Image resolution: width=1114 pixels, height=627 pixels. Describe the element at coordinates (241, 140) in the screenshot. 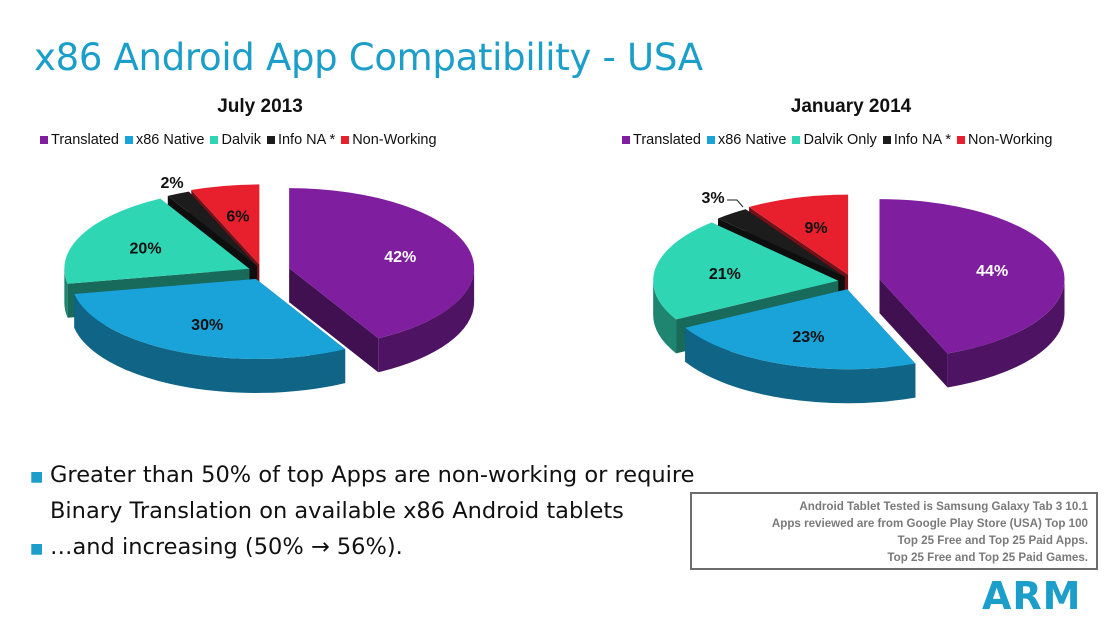

I see `legend-label: Dalvik` at that location.